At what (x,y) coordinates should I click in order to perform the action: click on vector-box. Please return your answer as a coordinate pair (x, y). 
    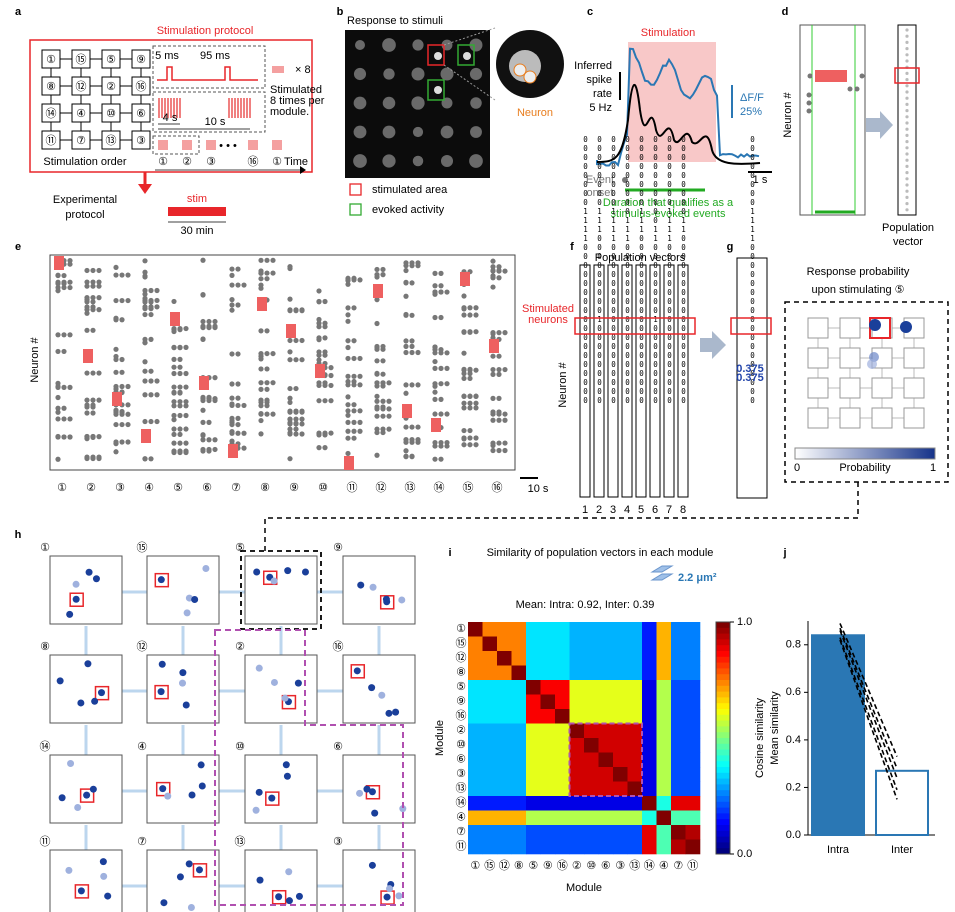
    Looking at the image, I should click on (683, 381).